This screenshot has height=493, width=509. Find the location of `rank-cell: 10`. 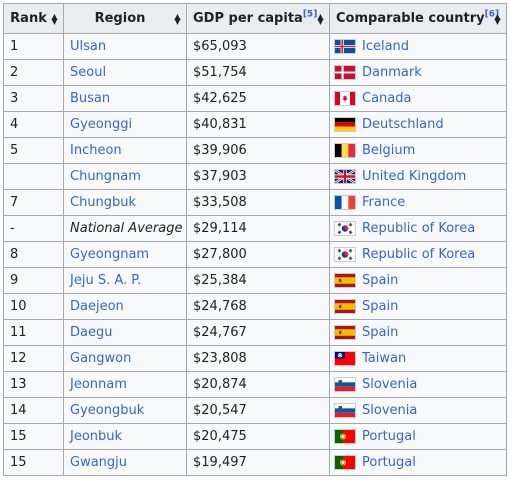

rank-cell: 10 is located at coordinates (33, 306).